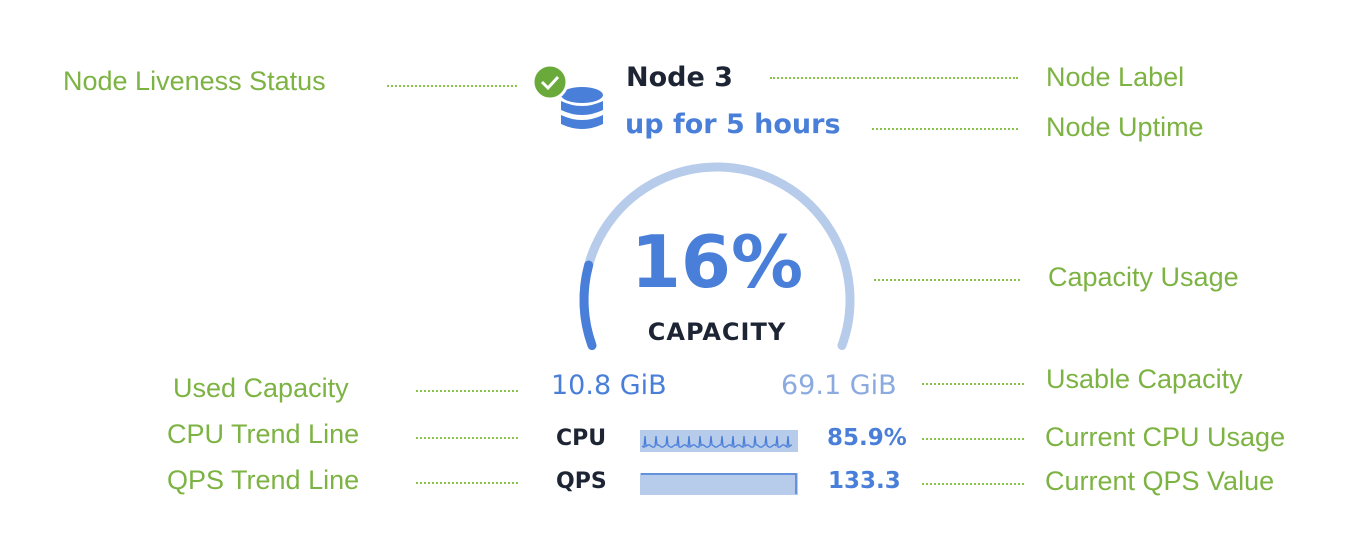 This screenshot has width=1348, height=548. What do you see at coordinates (1165, 437) in the screenshot?
I see `annotation-cpu-current: Current CPU Usage` at bounding box center [1165, 437].